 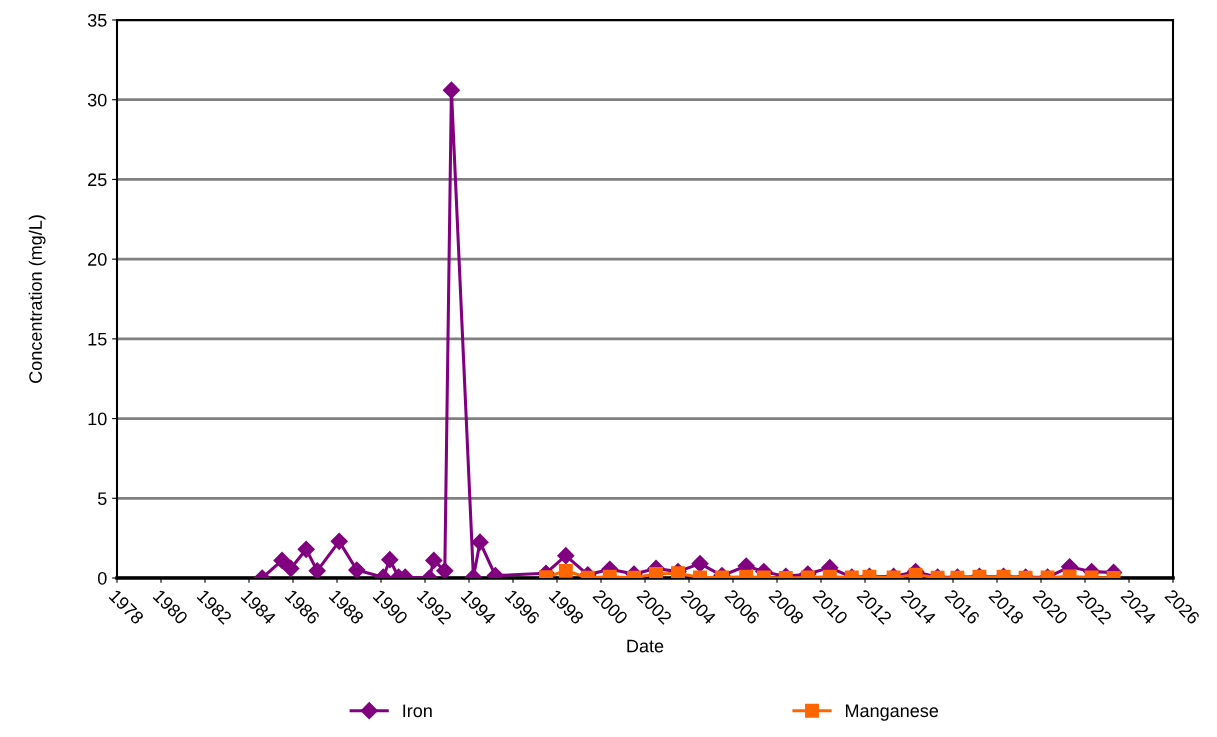 I want to click on y-tick-label: 0, so click(x=102, y=578).